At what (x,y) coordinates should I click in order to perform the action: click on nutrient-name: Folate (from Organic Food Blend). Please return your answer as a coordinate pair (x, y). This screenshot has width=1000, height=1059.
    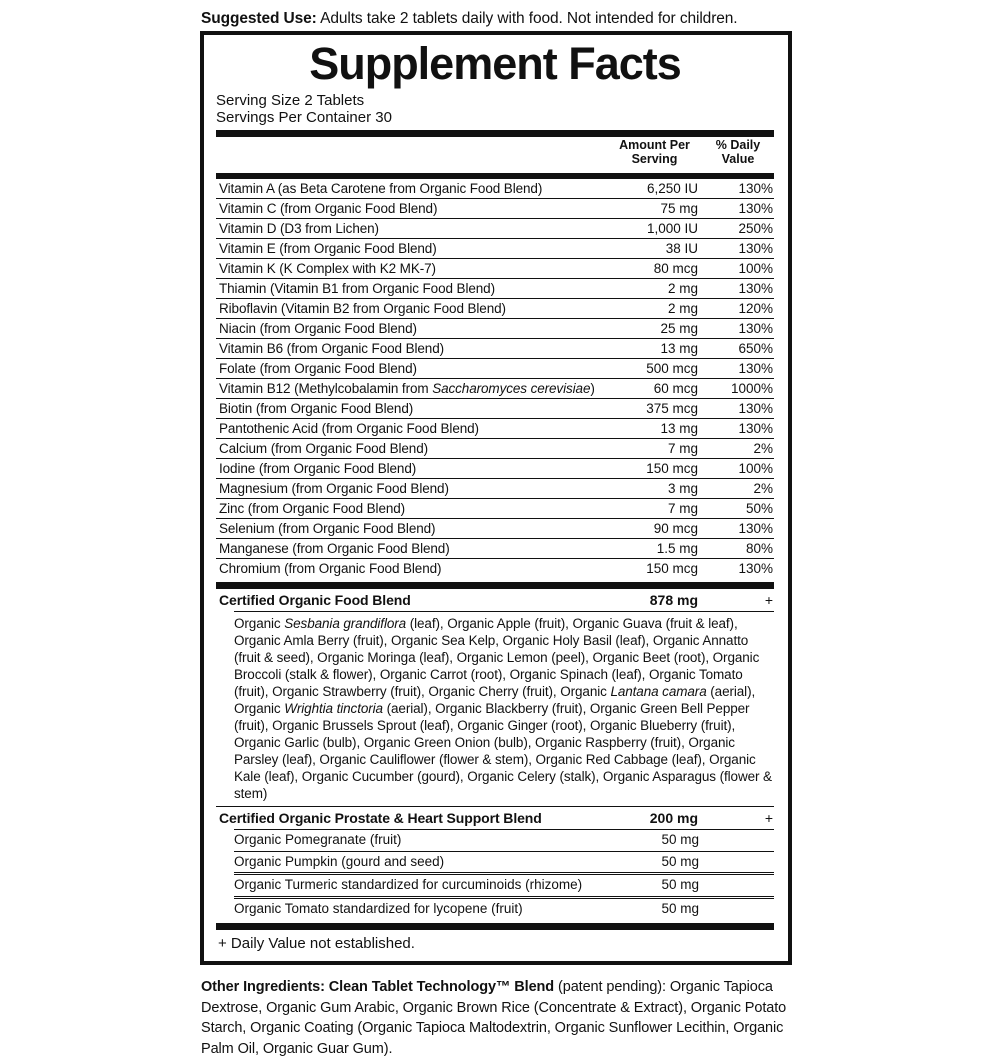
    Looking at the image, I should click on (318, 368).